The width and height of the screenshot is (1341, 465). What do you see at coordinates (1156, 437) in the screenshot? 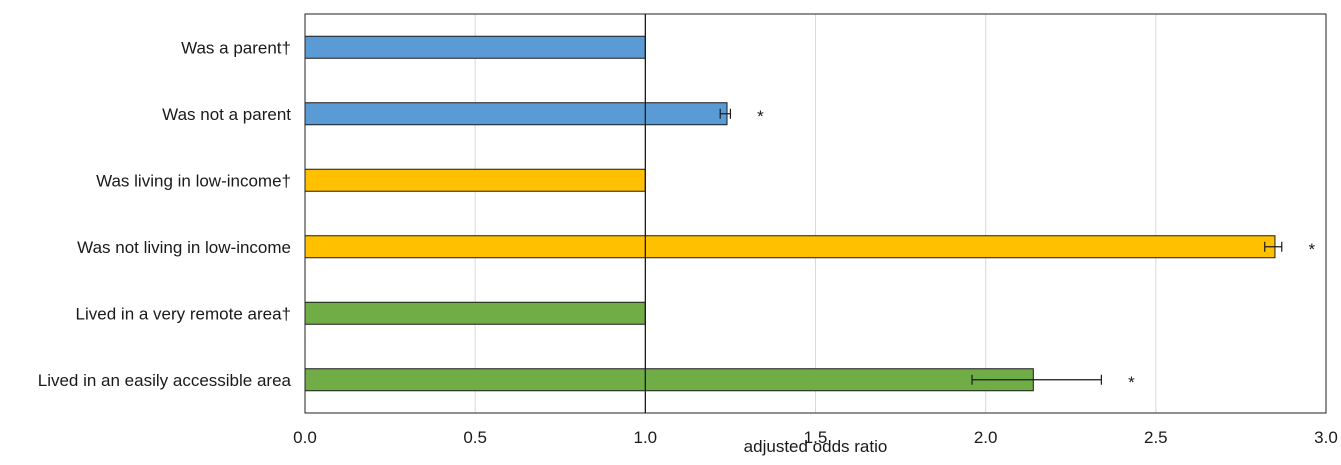
I see `x-tick-label: 2.5` at bounding box center [1156, 437].